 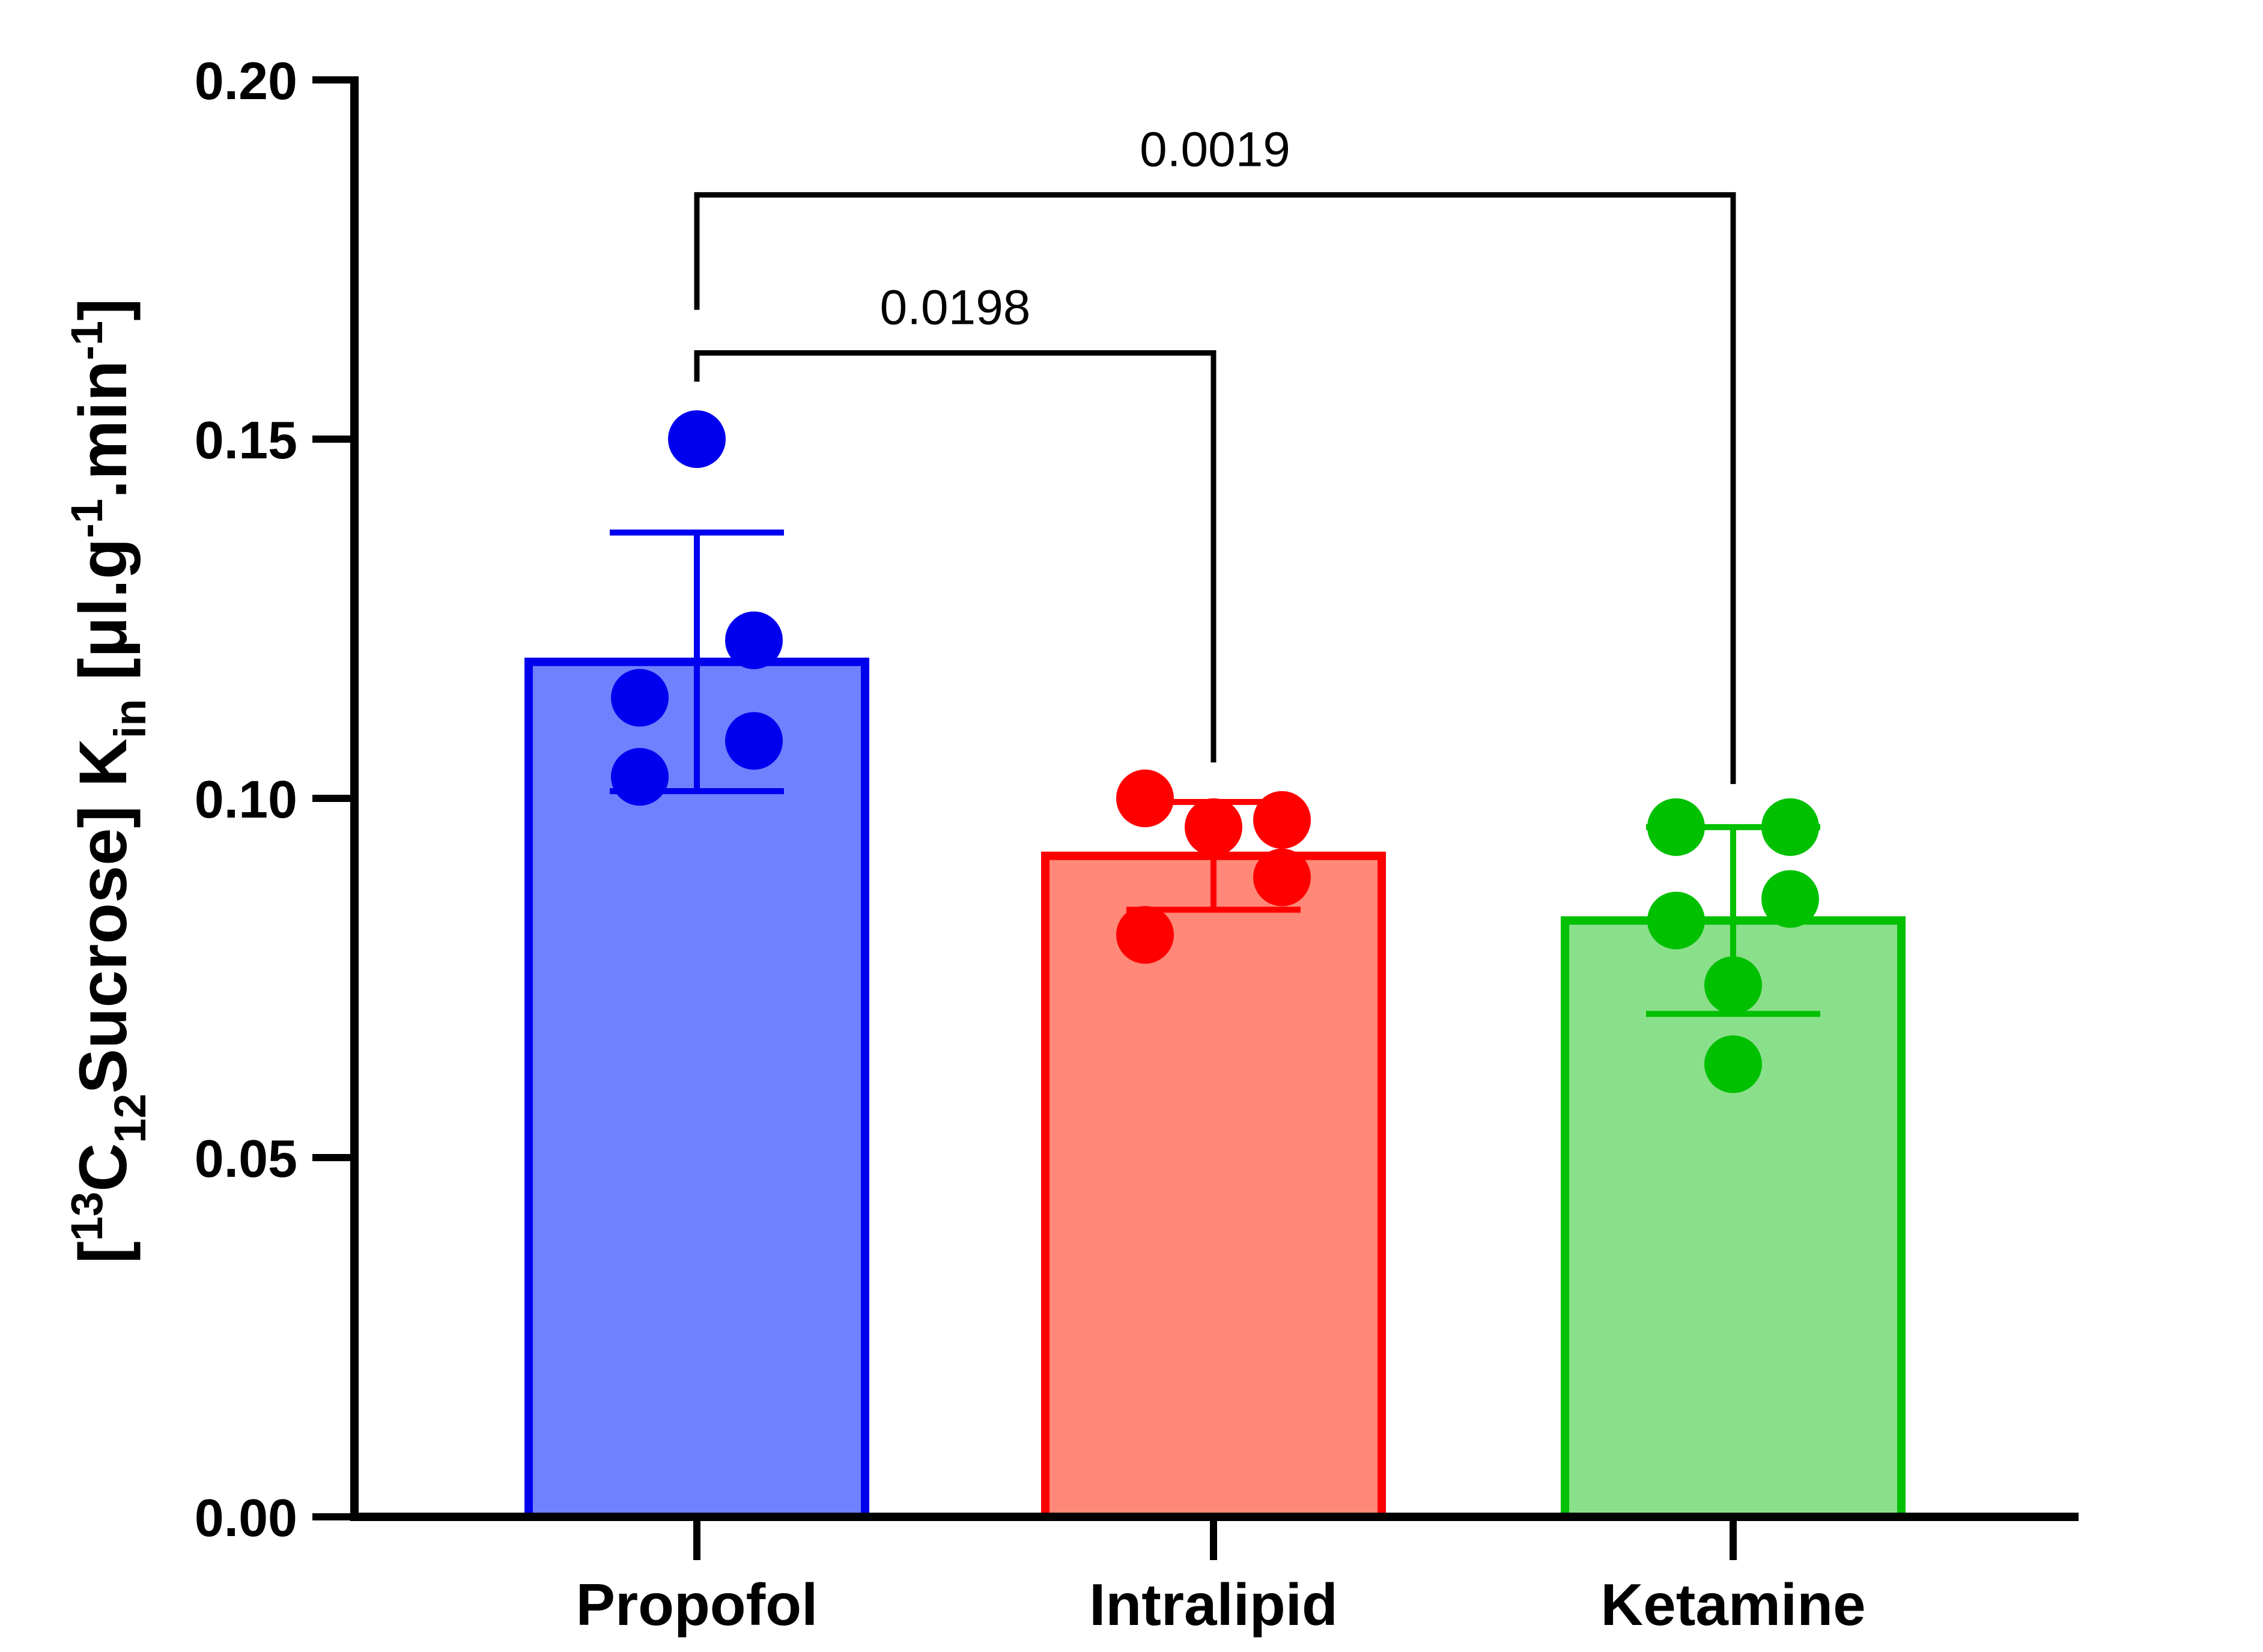 What do you see at coordinates (109, 781) in the screenshot?
I see `y-axis-label: [13C12Sucrose] Kin [μl.g-1.min-1]` at bounding box center [109, 781].